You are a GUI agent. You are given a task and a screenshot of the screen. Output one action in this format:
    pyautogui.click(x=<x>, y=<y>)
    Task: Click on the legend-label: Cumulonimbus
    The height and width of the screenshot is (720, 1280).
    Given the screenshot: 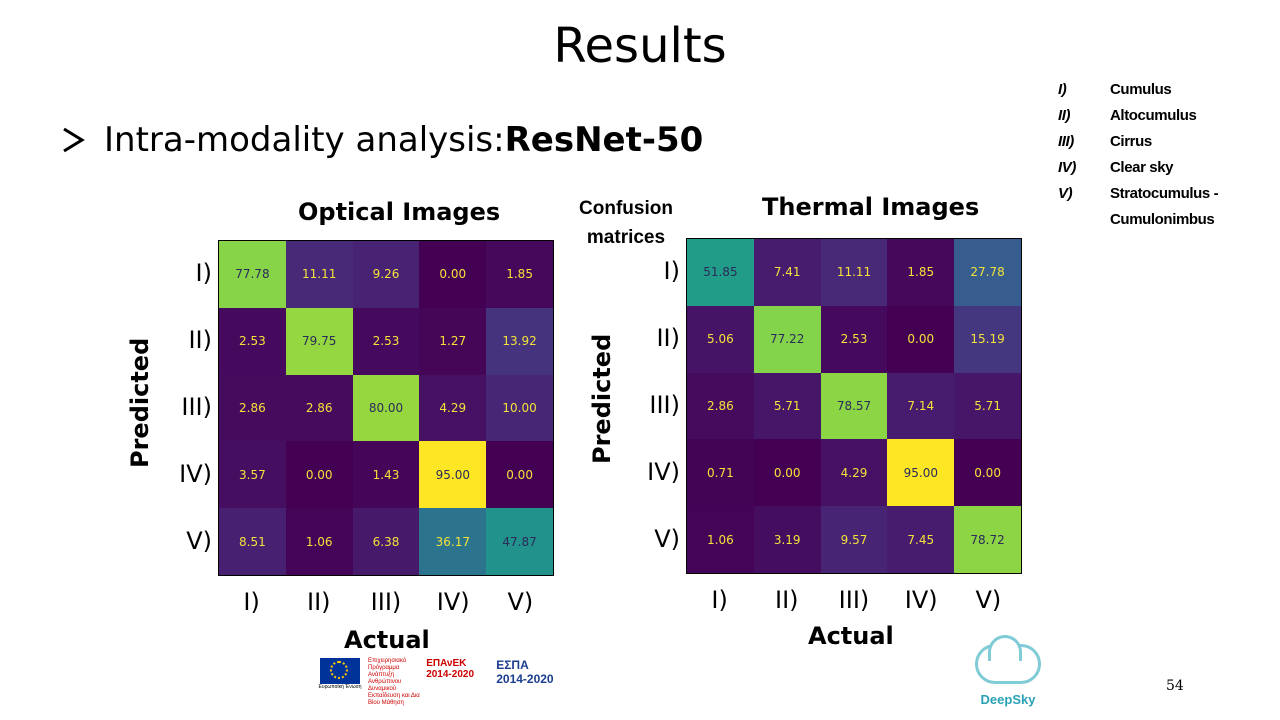 What is the action you would take?
    pyautogui.click(x=1162, y=219)
    